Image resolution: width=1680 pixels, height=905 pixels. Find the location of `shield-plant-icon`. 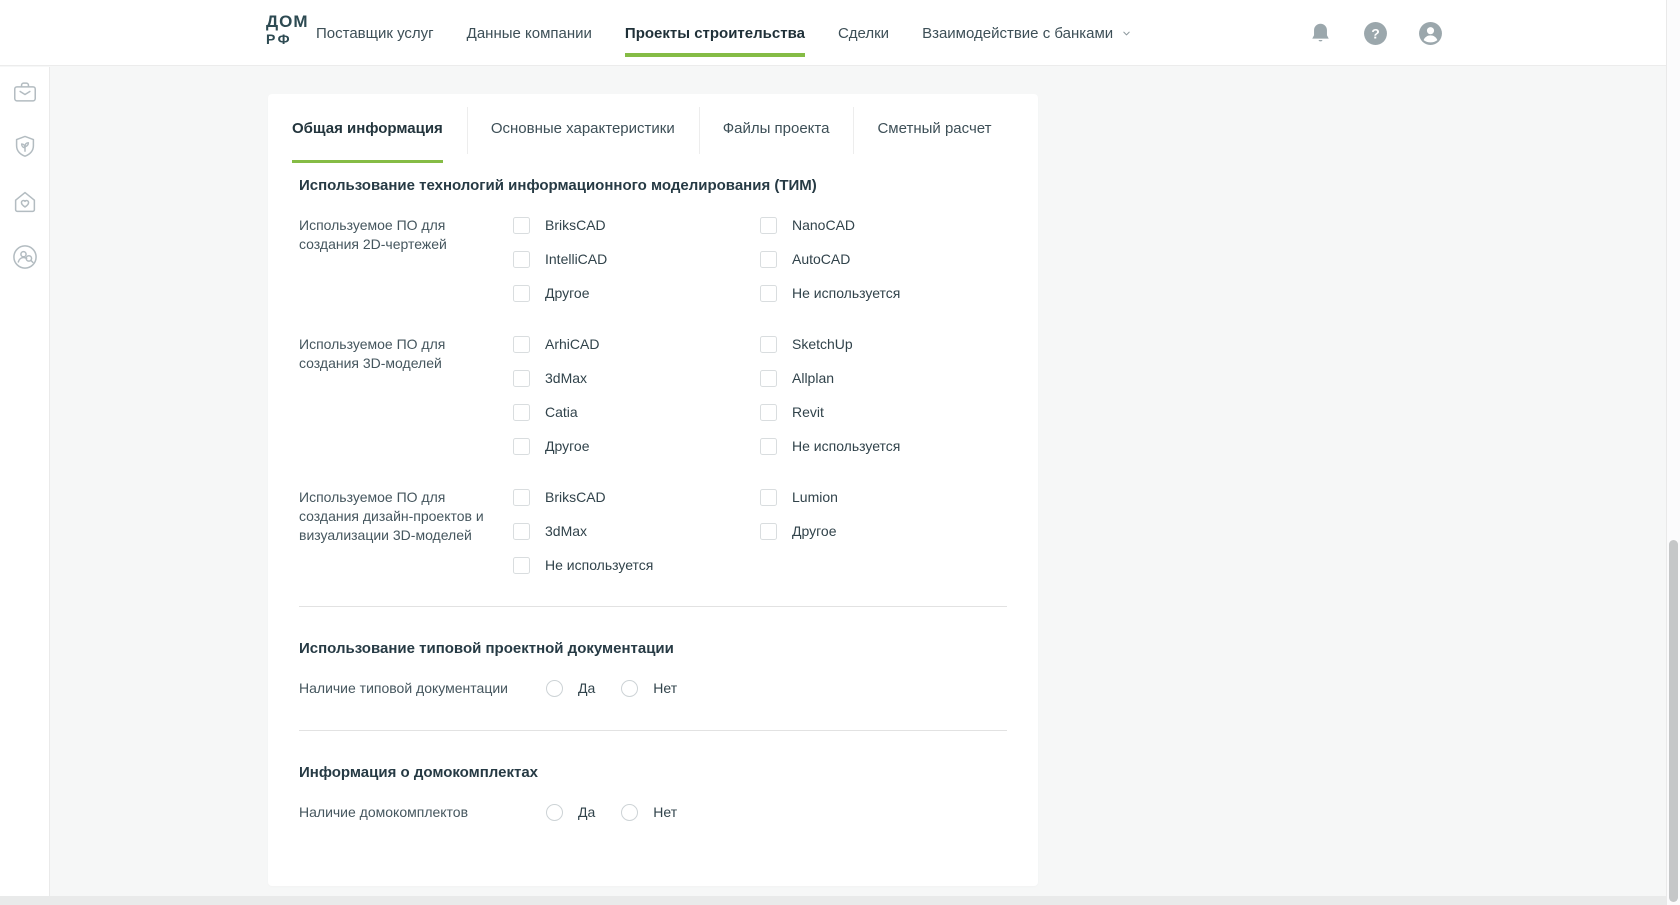

shield-plant-icon is located at coordinates (25, 147).